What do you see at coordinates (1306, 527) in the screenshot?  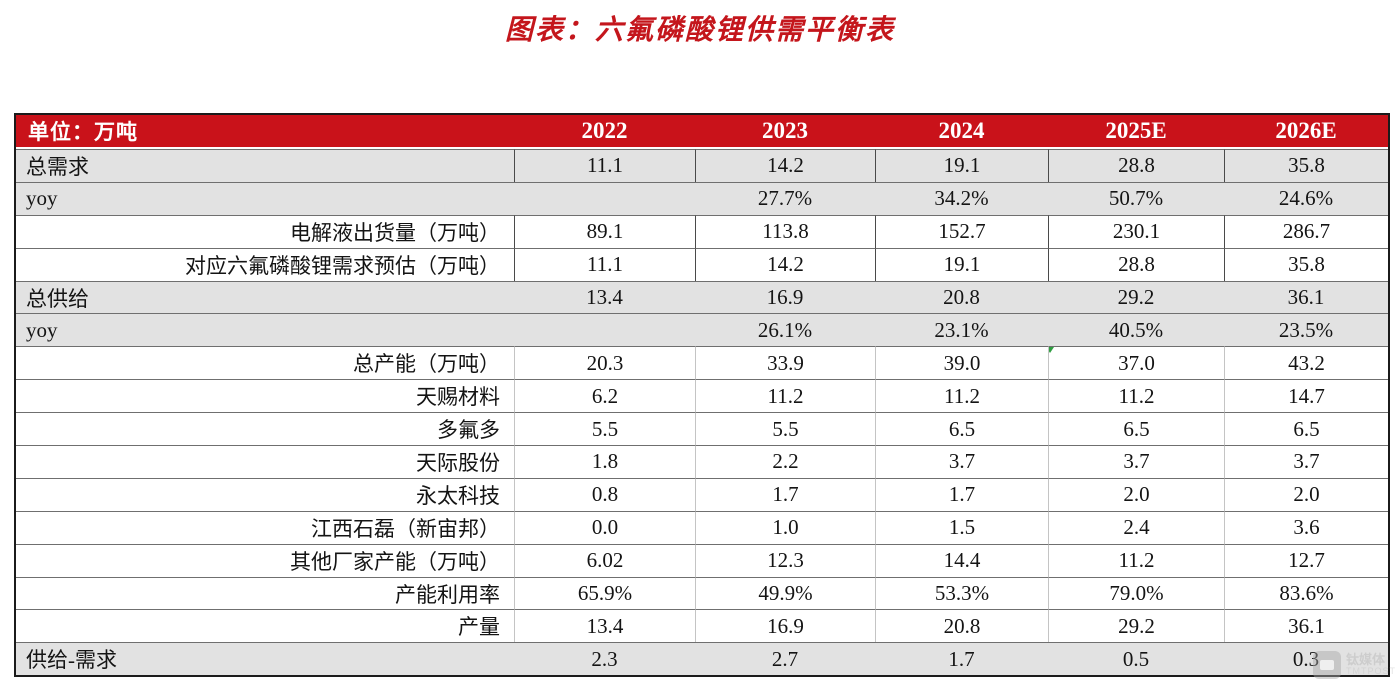 I see `table-cell: 3.6` at bounding box center [1306, 527].